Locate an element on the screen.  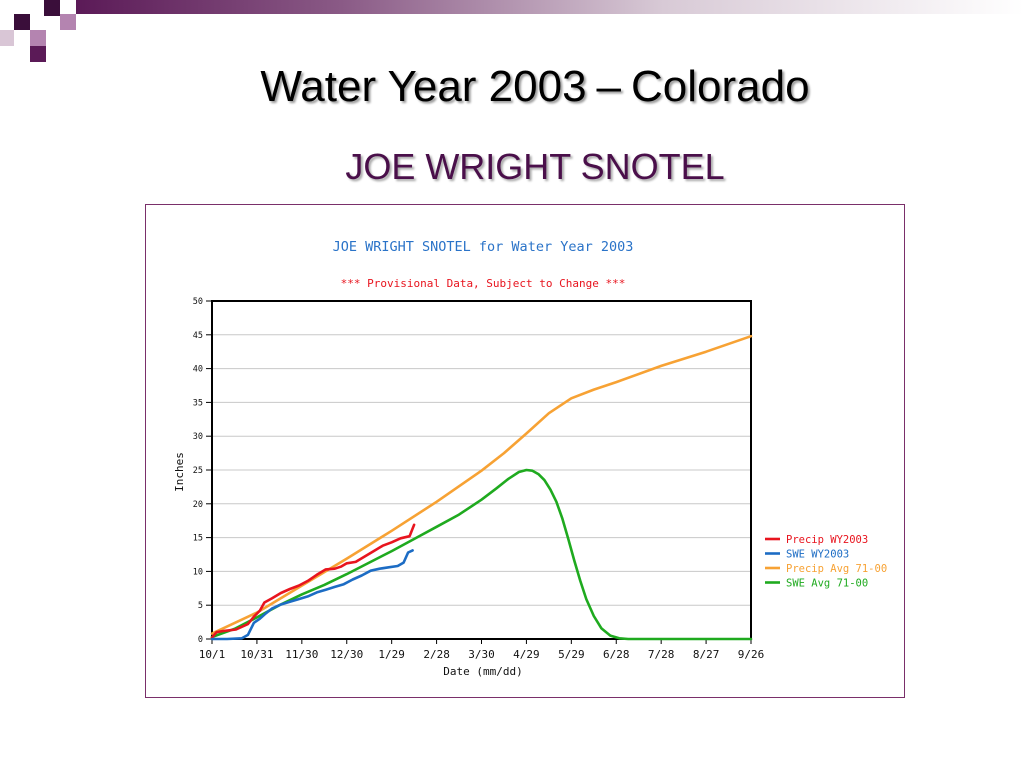
y-axis-label: Inches is located at coordinates (179, 472).